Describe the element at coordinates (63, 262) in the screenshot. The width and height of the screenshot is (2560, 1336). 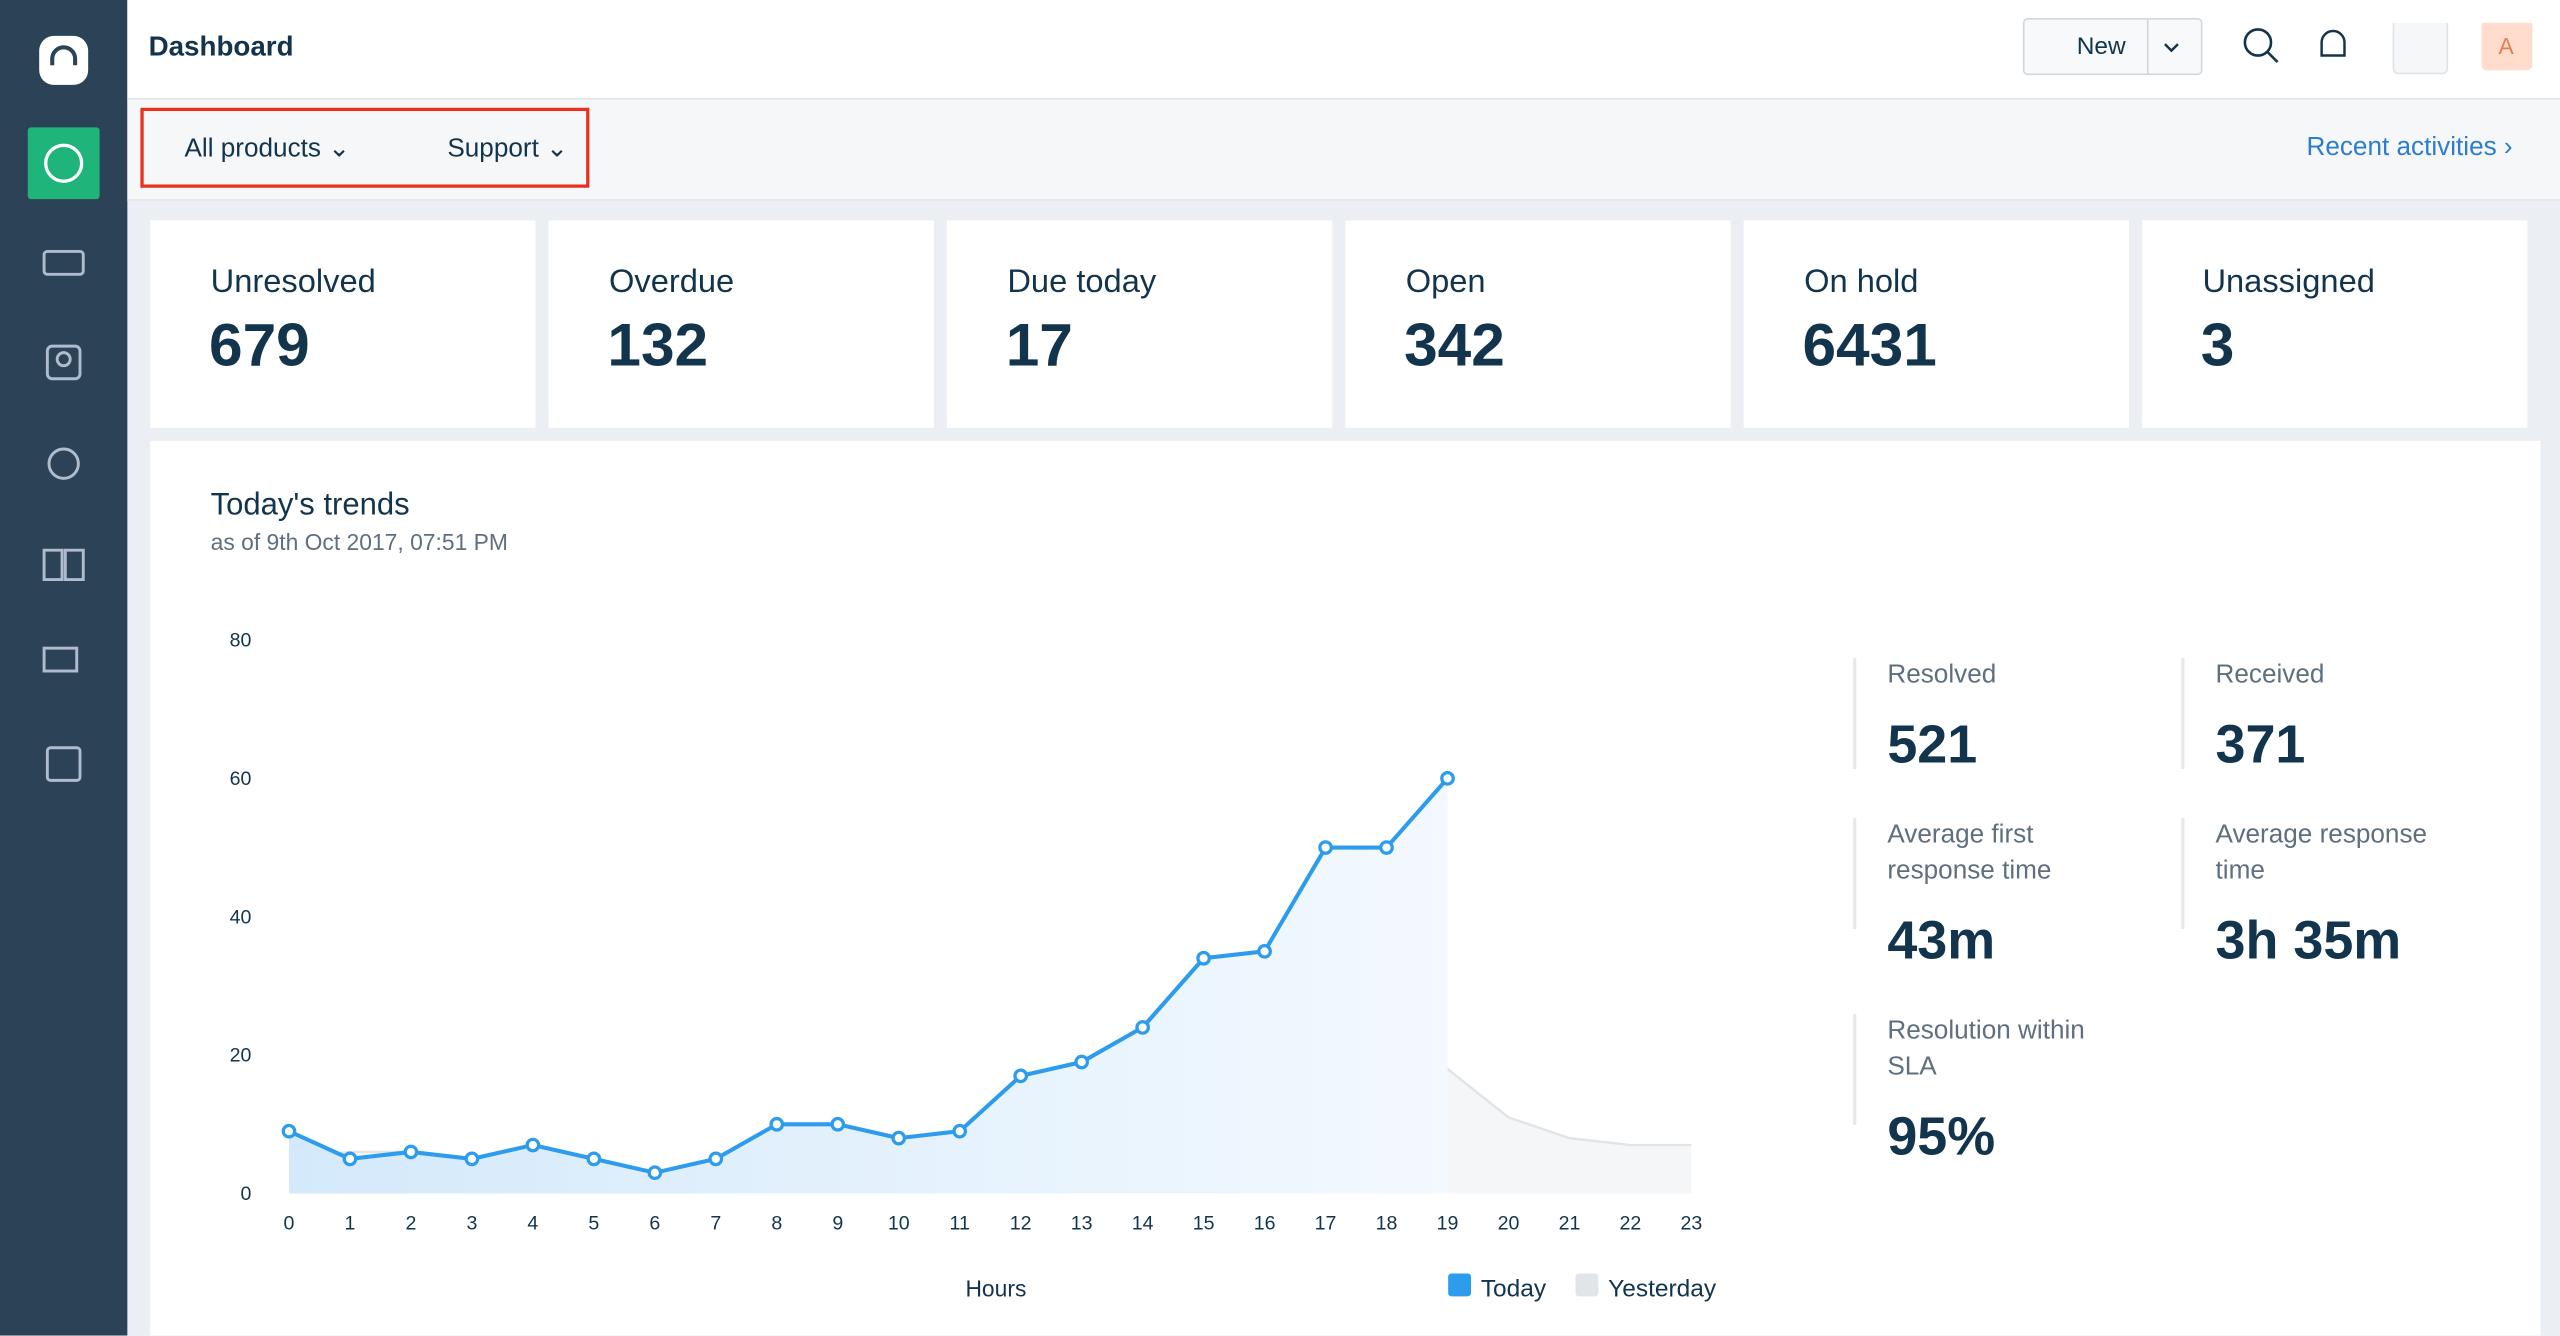
I see `tickets-nav` at that location.